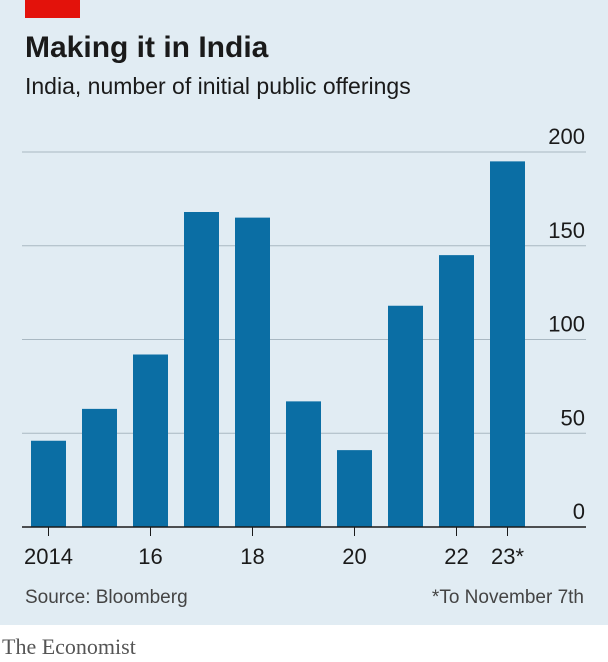 The width and height of the screenshot is (608, 662). Describe the element at coordinates (566, 136) in the screenshot. I see `y-tick-label: 200` at that location.